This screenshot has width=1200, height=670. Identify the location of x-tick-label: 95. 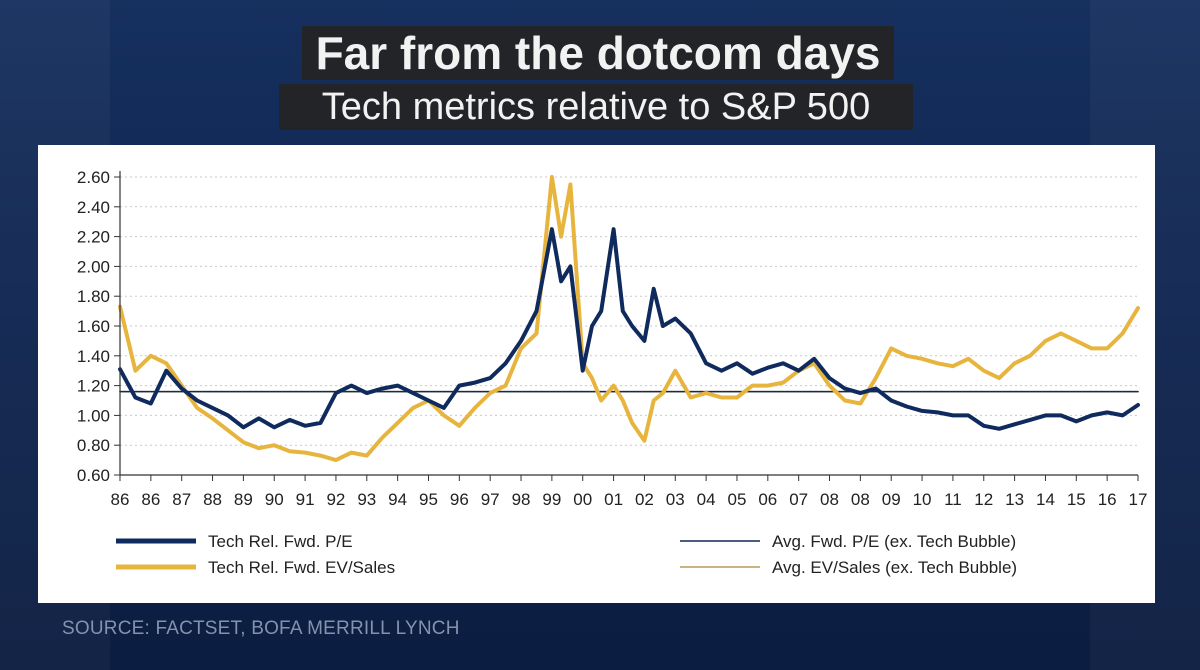
(428, 499).